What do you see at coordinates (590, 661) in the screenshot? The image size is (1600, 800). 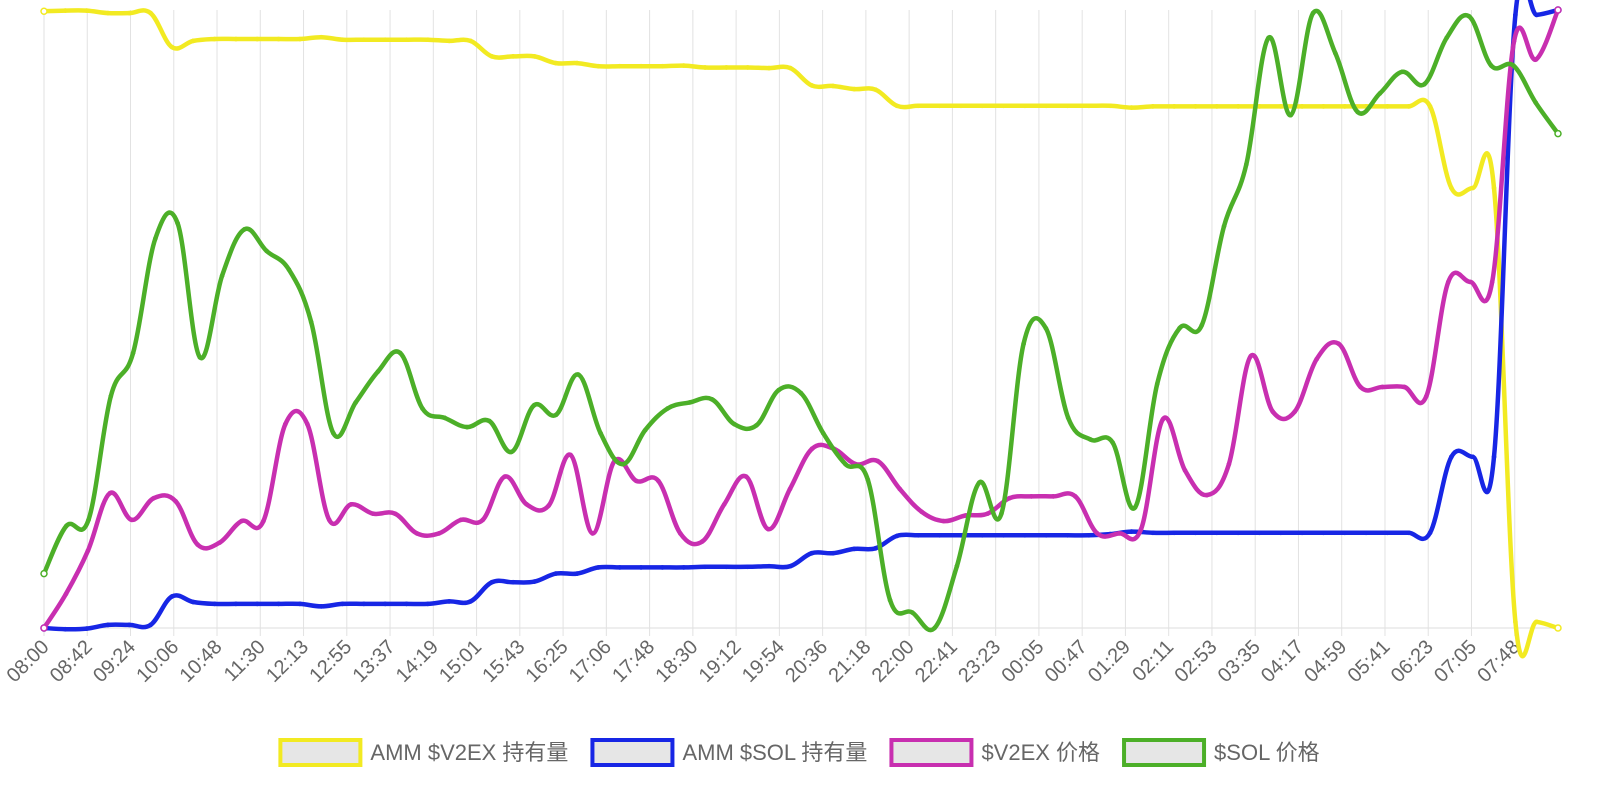 I see `x-tick-label: 17:06` at bounding box center [590, 661].